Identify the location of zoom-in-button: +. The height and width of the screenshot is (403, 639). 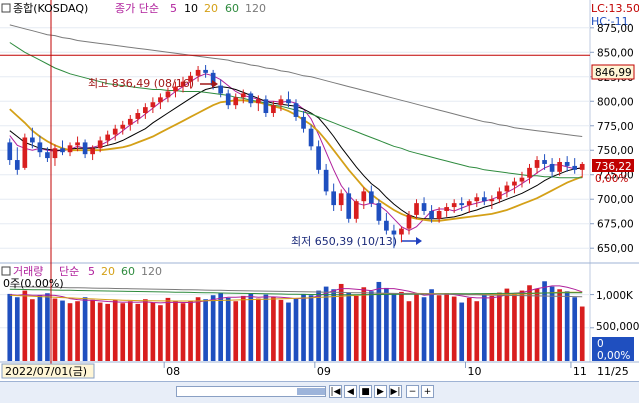
(427, 391).